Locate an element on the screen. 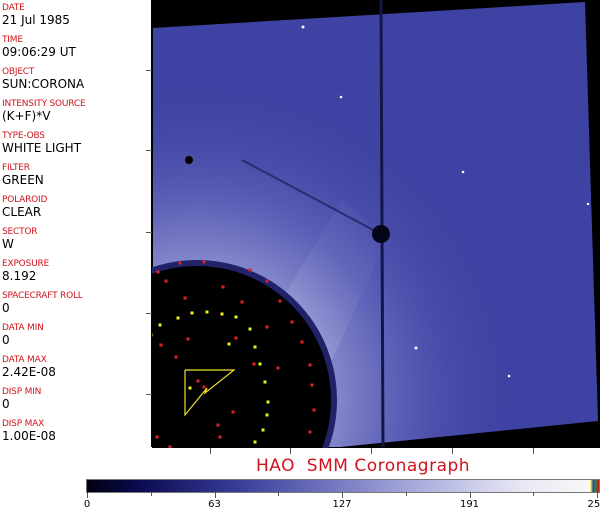 The height and width of the screenshot is (512, 600). field-value: 0 is located at coordinates (6, 404).